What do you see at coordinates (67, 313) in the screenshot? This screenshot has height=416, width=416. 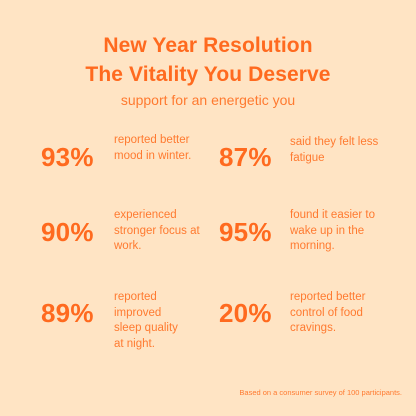 I see `stat-percent-sleep: 89%` at bounding box center [67, 313].